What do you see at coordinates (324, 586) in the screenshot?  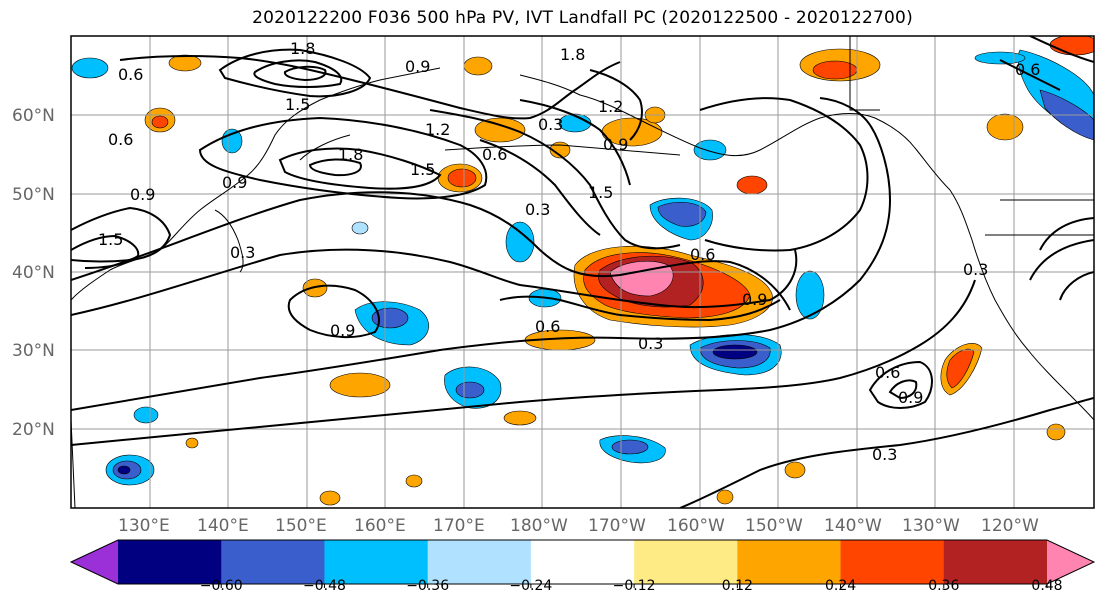 I see `colorbar-tick-label: −0.48` at bounding box center [324, 586].